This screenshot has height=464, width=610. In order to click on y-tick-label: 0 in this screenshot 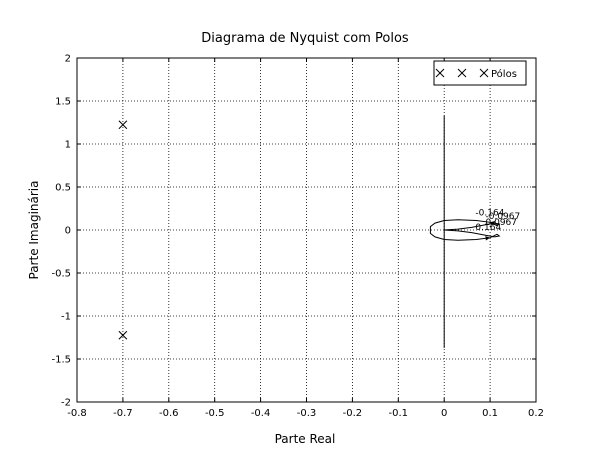, I will do `click(68, 231)`.